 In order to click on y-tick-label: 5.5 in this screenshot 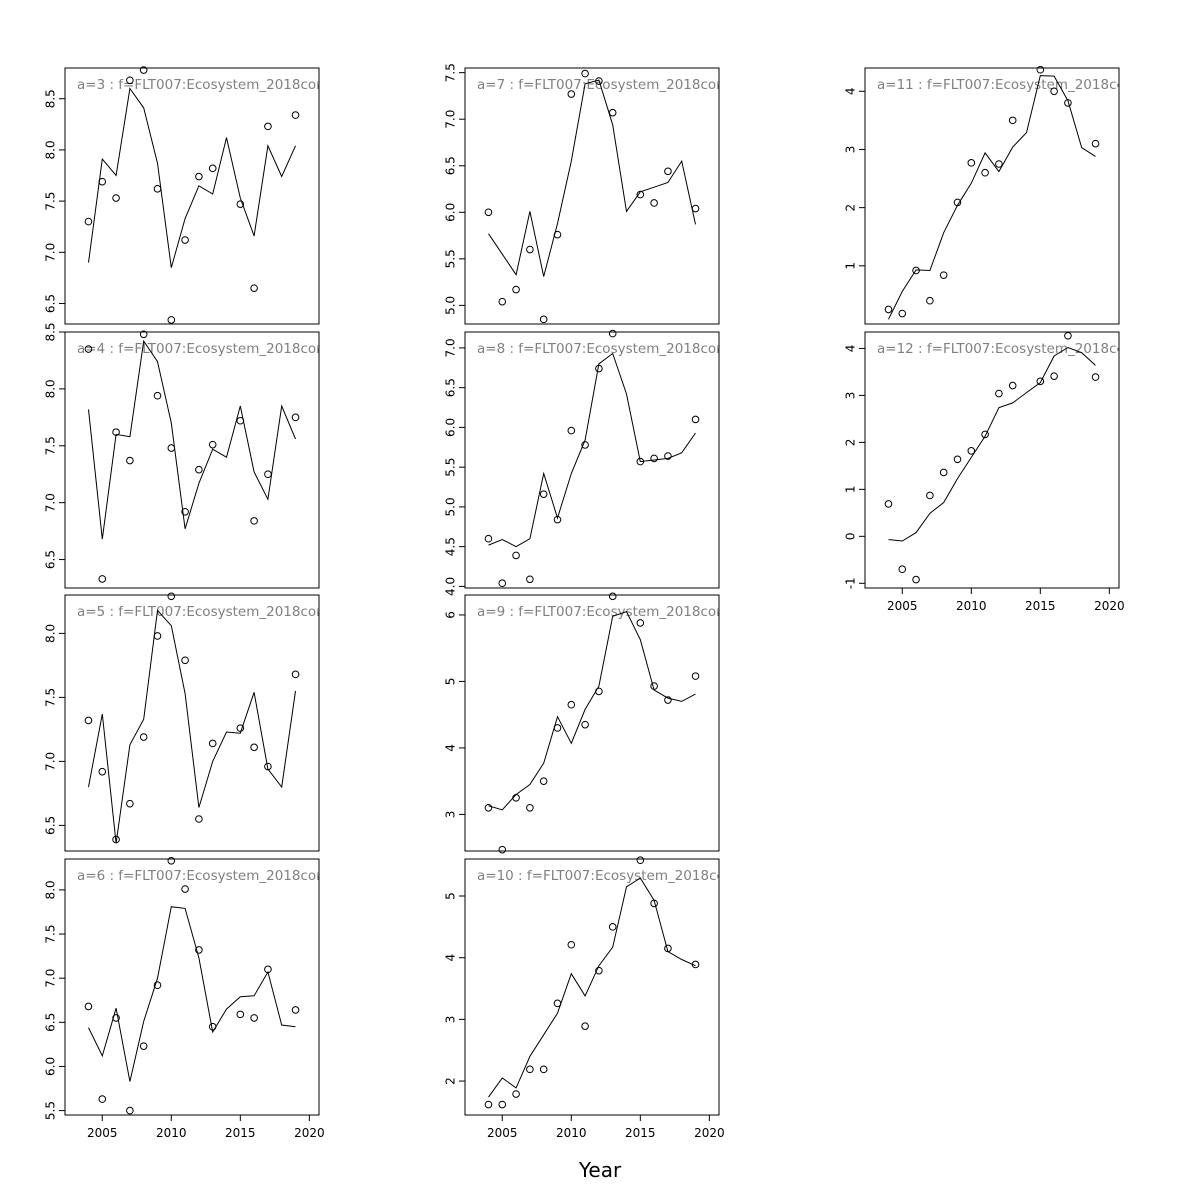, I will do `click(451, 258)`.